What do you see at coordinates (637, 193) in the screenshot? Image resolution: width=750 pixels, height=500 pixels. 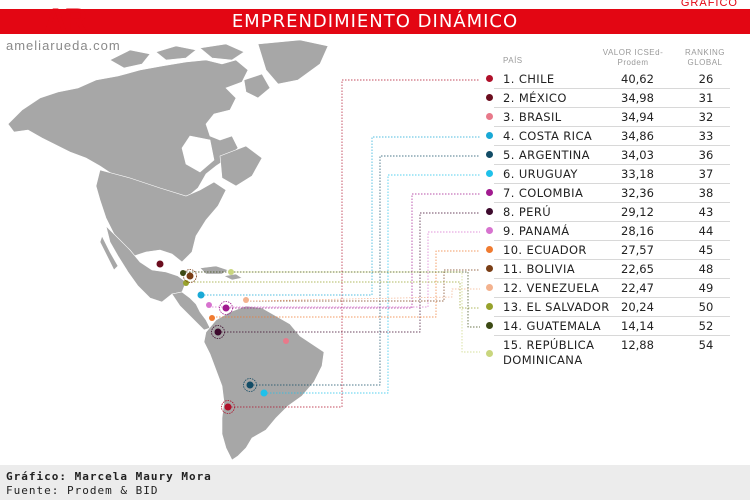 I see `index-value: 32,36` at bounding box center [637, 193].